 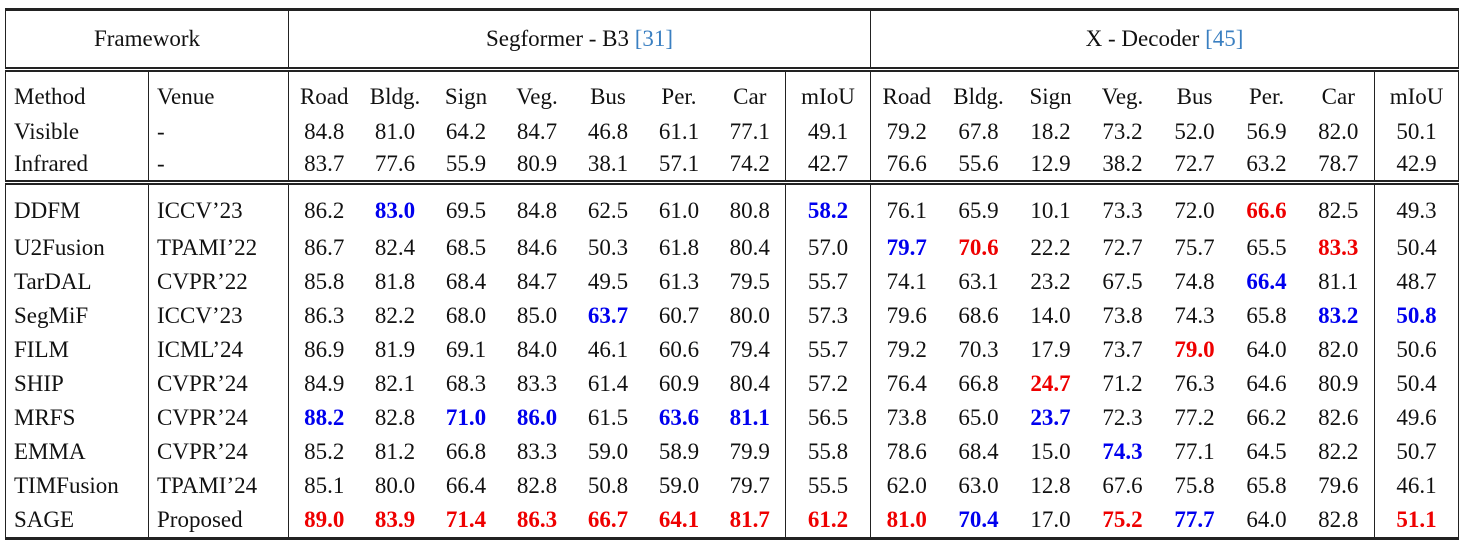 What do you see at coordinates (679, 452) in the screenshot?
I see `value-cell: 58.9` at bounding box center [679, 452].